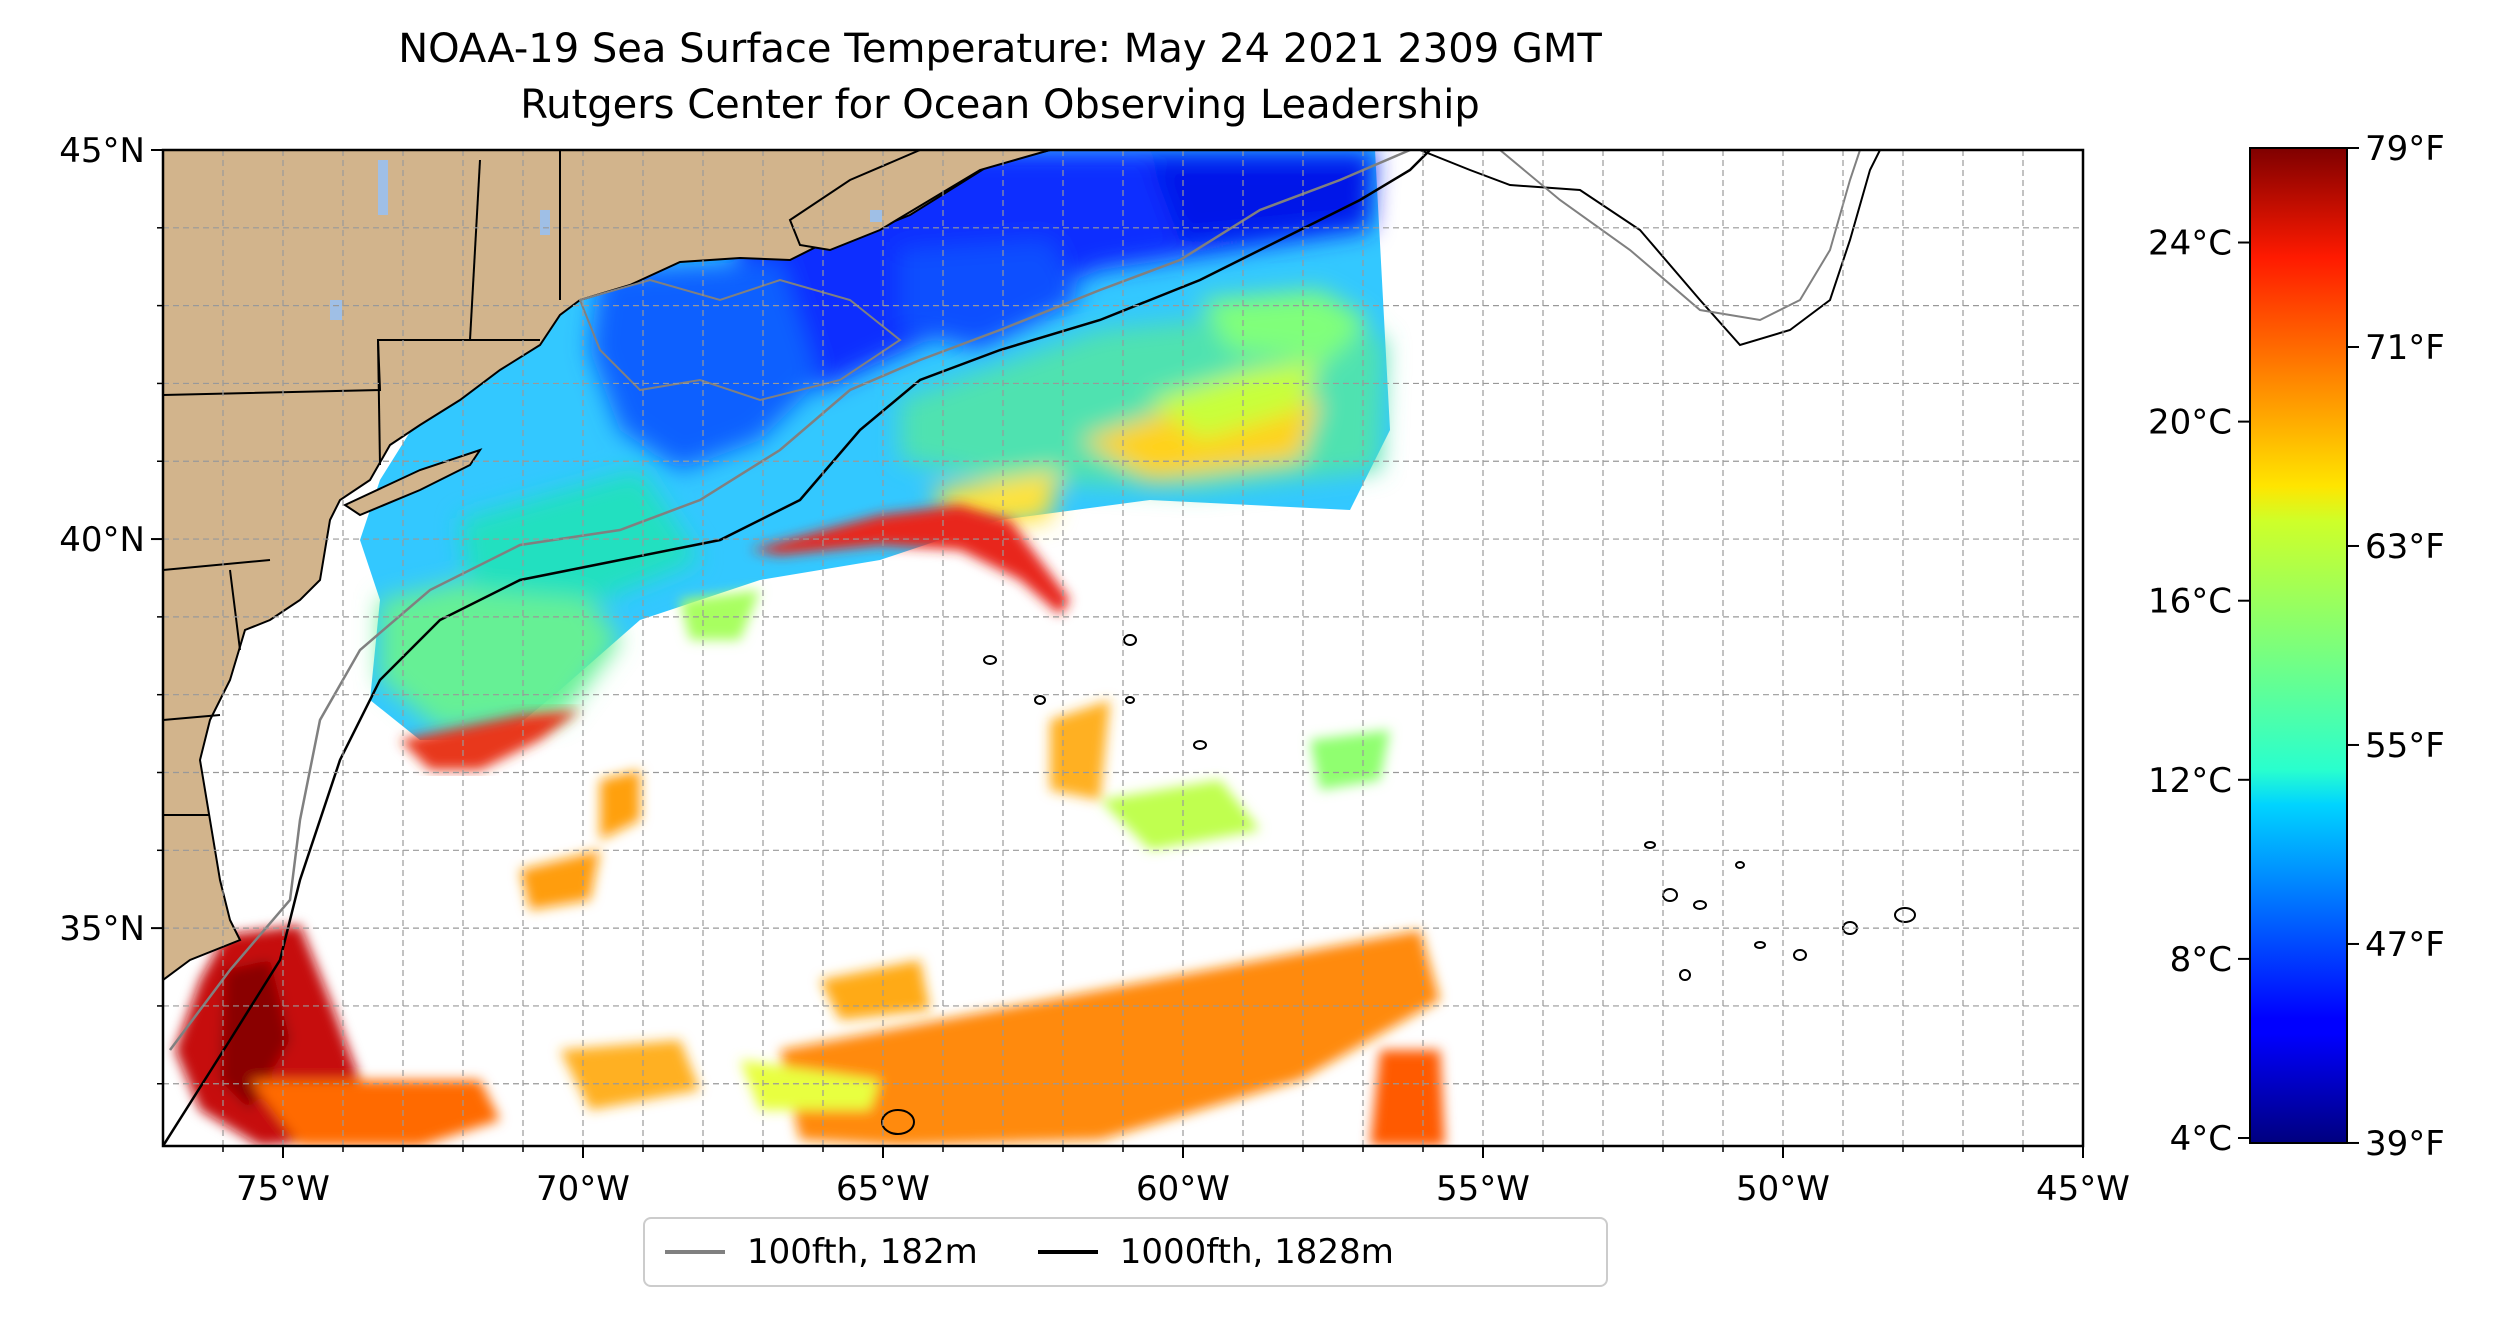 This screenshot has width=2502, height=1318. Describe the element at coordinates (2405, 945) in the screenshot. I see `colorbar-fahrenheit-label: 47°F` at that location.